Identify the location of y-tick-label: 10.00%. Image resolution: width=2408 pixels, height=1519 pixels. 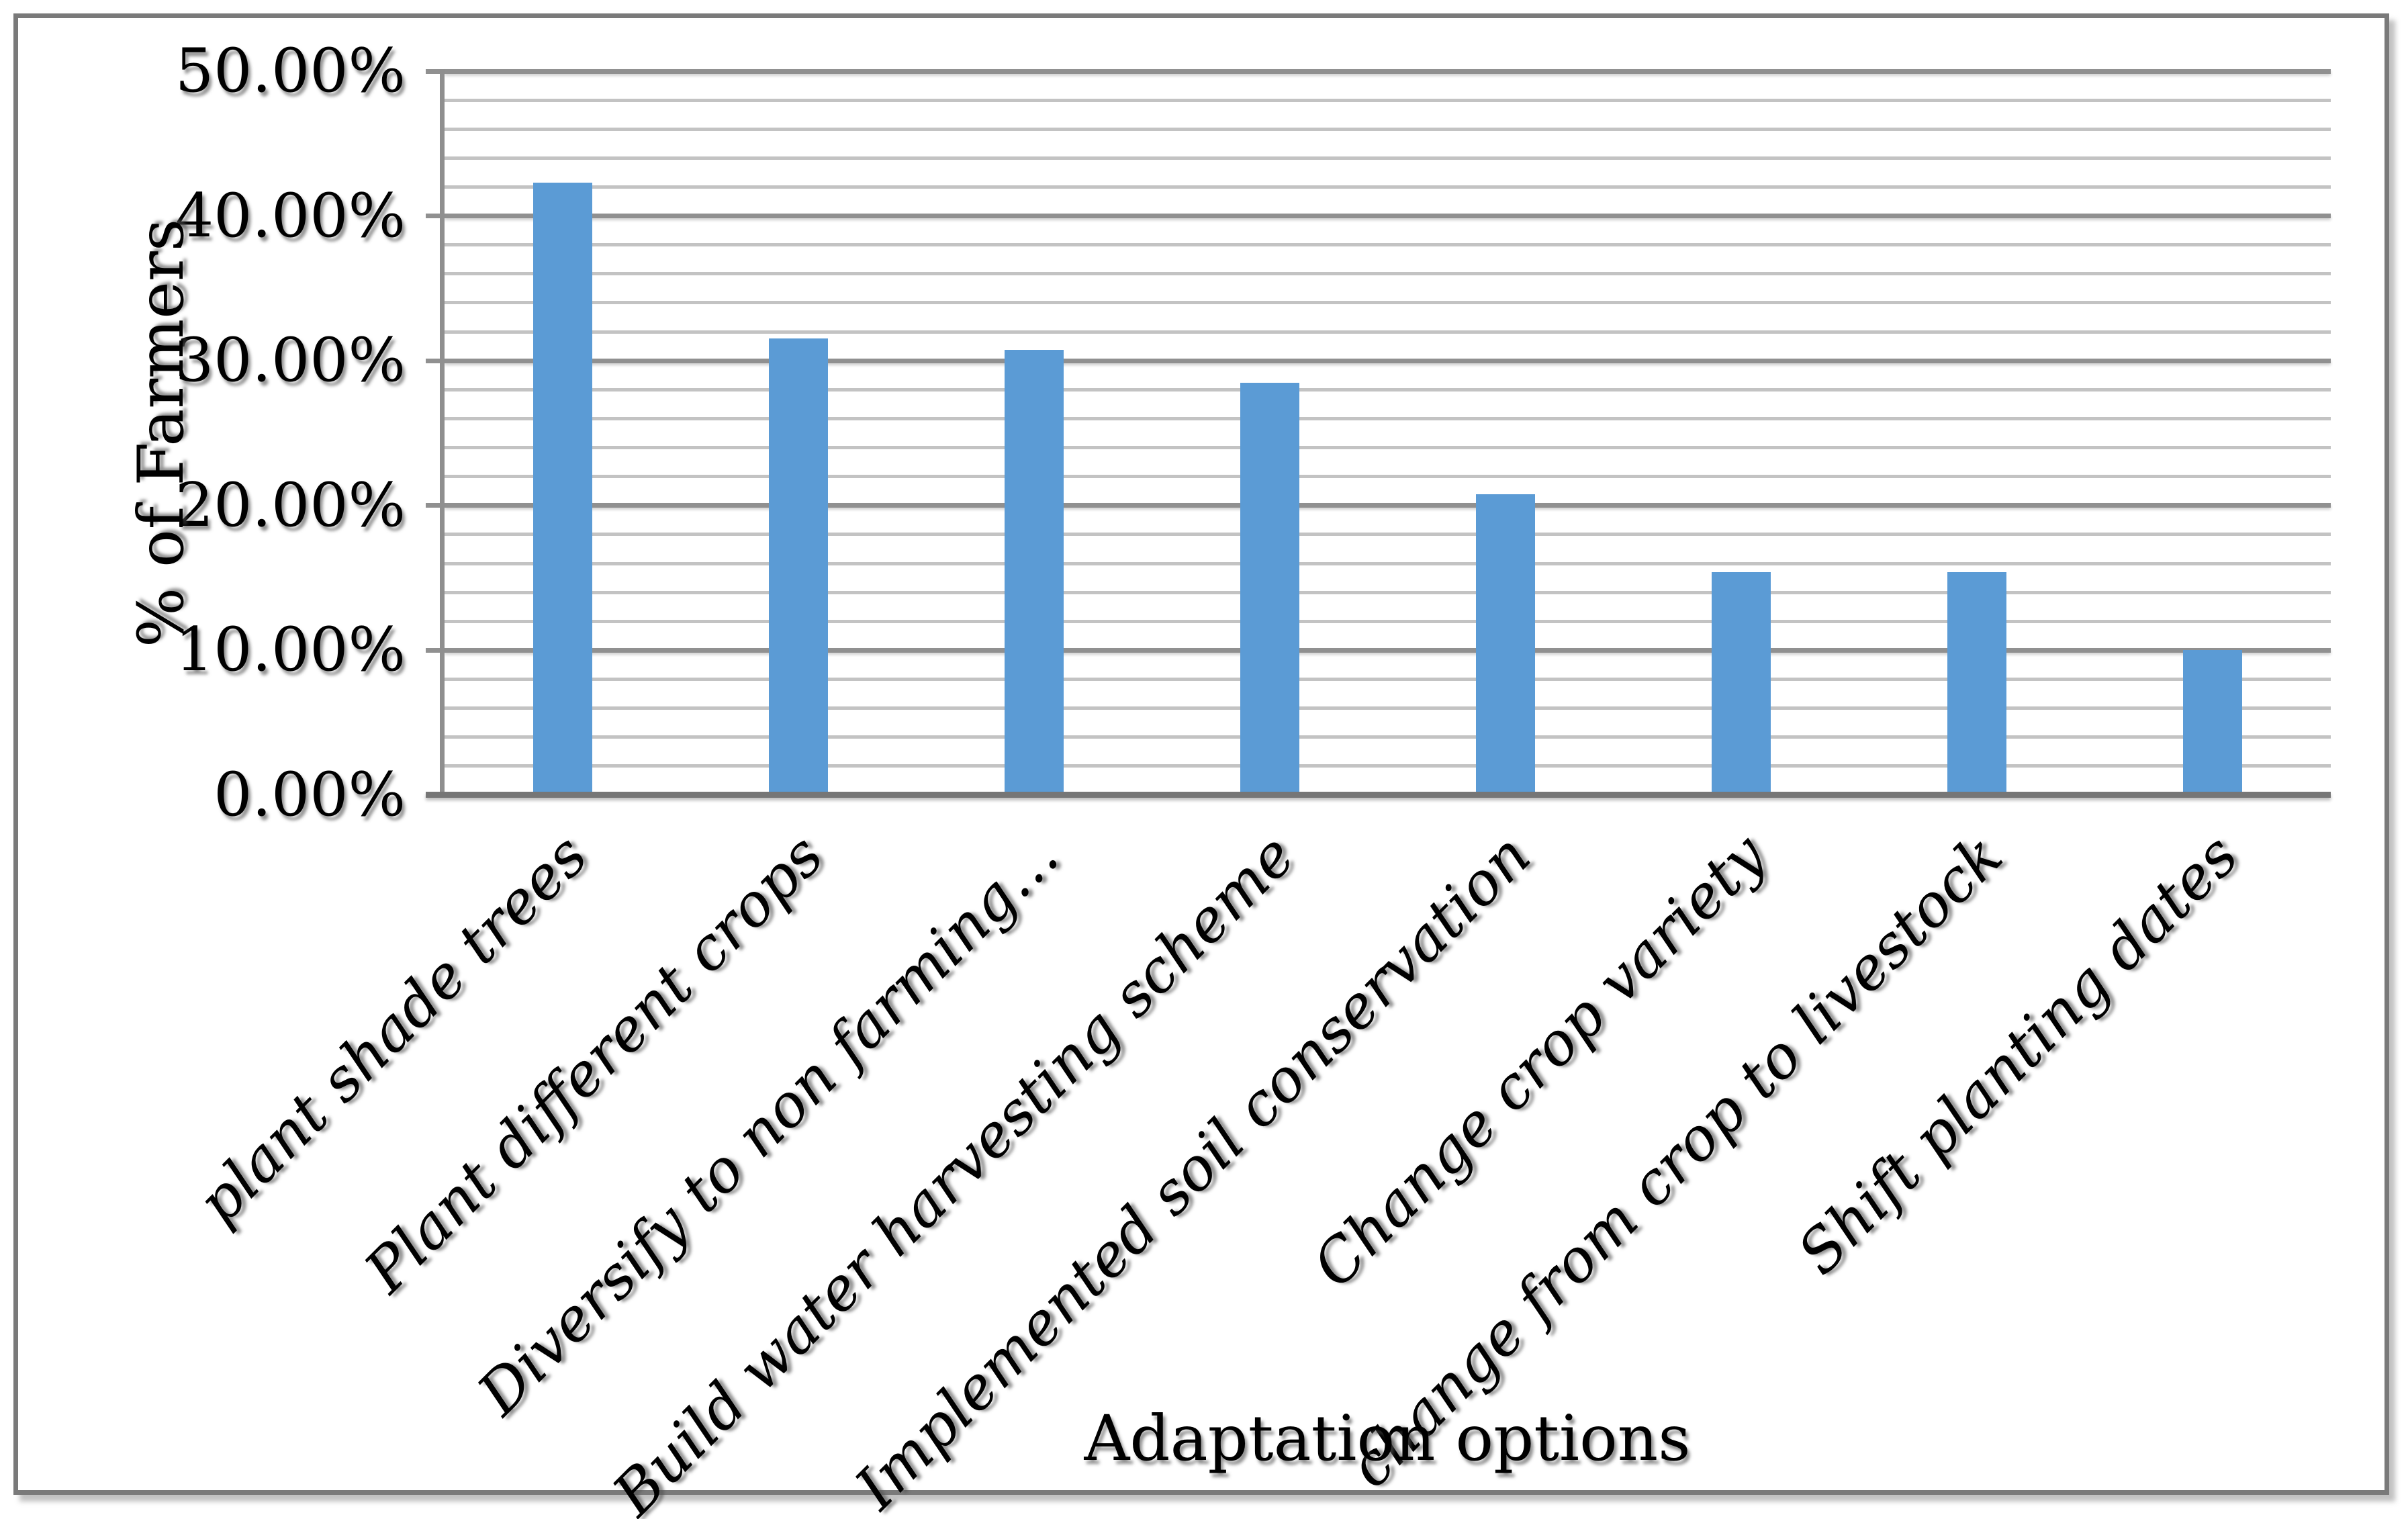
(290, 650).